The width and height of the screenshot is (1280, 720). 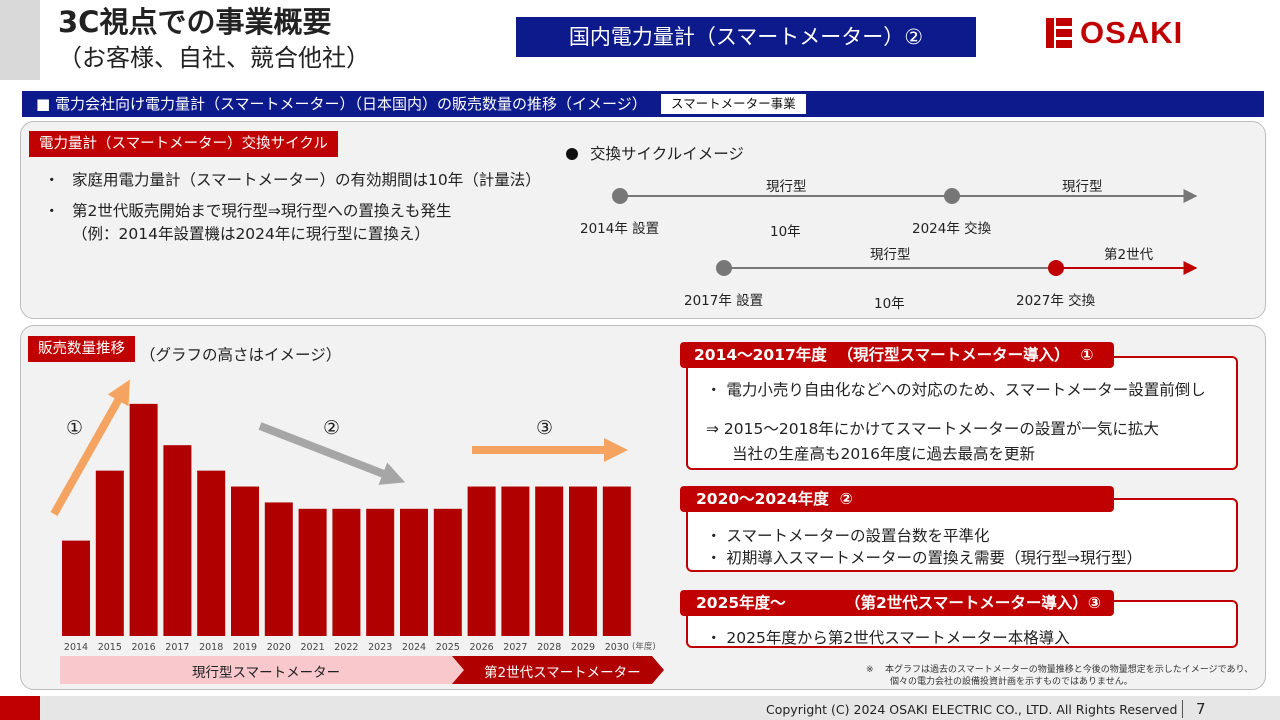 What do you see at coordinates (481, 561) in the screenshot?
I see `bar-2026` at bounding box center [481, 561].